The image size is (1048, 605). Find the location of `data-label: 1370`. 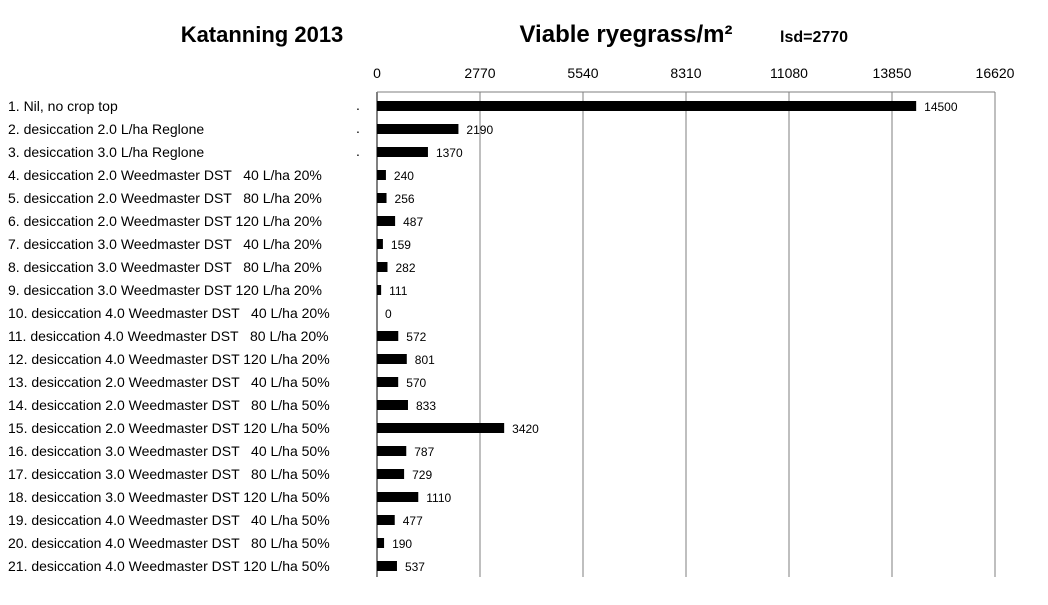

data-label: 1370 is located at coordinates (449, 153).